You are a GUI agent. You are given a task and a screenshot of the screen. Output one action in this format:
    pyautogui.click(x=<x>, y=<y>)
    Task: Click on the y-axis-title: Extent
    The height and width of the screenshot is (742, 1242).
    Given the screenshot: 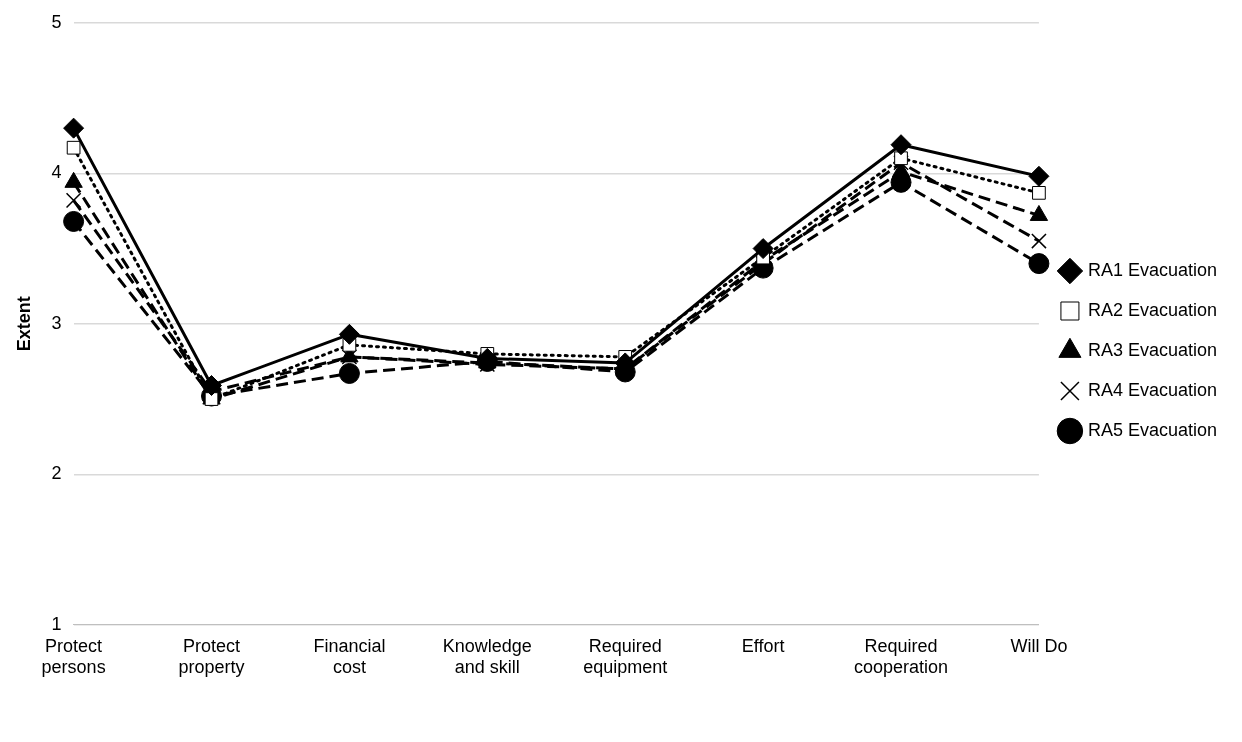 What is the action you would take?
    pyautogui.click(x=23, y=324)
    